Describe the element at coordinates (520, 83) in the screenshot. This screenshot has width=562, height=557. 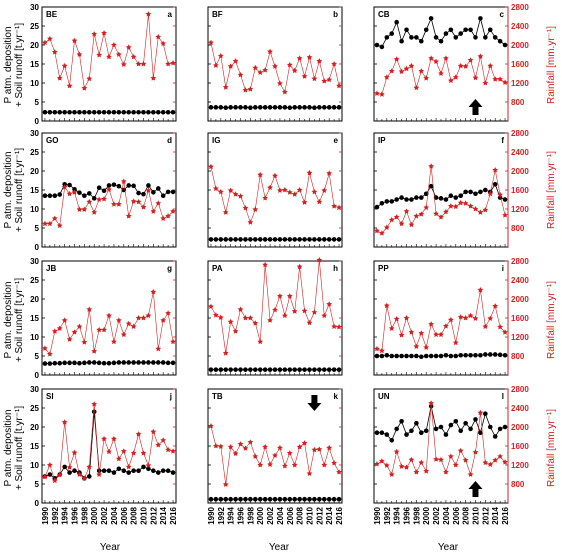
I see `y-right-tick-label: 1200` at that location.